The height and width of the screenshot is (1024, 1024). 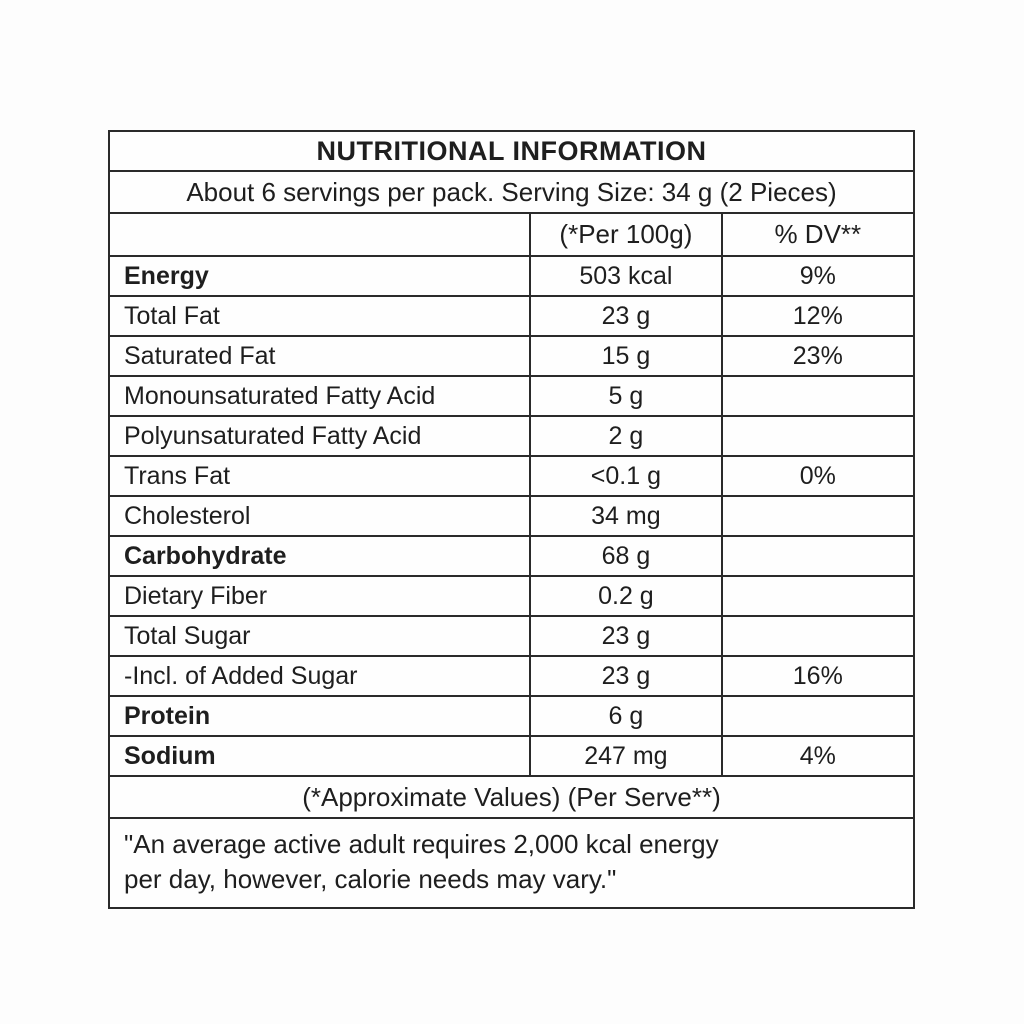 I want to click on nutrient-name: Polyunsaturated Fatty Acid, so click(x=273, y=435).